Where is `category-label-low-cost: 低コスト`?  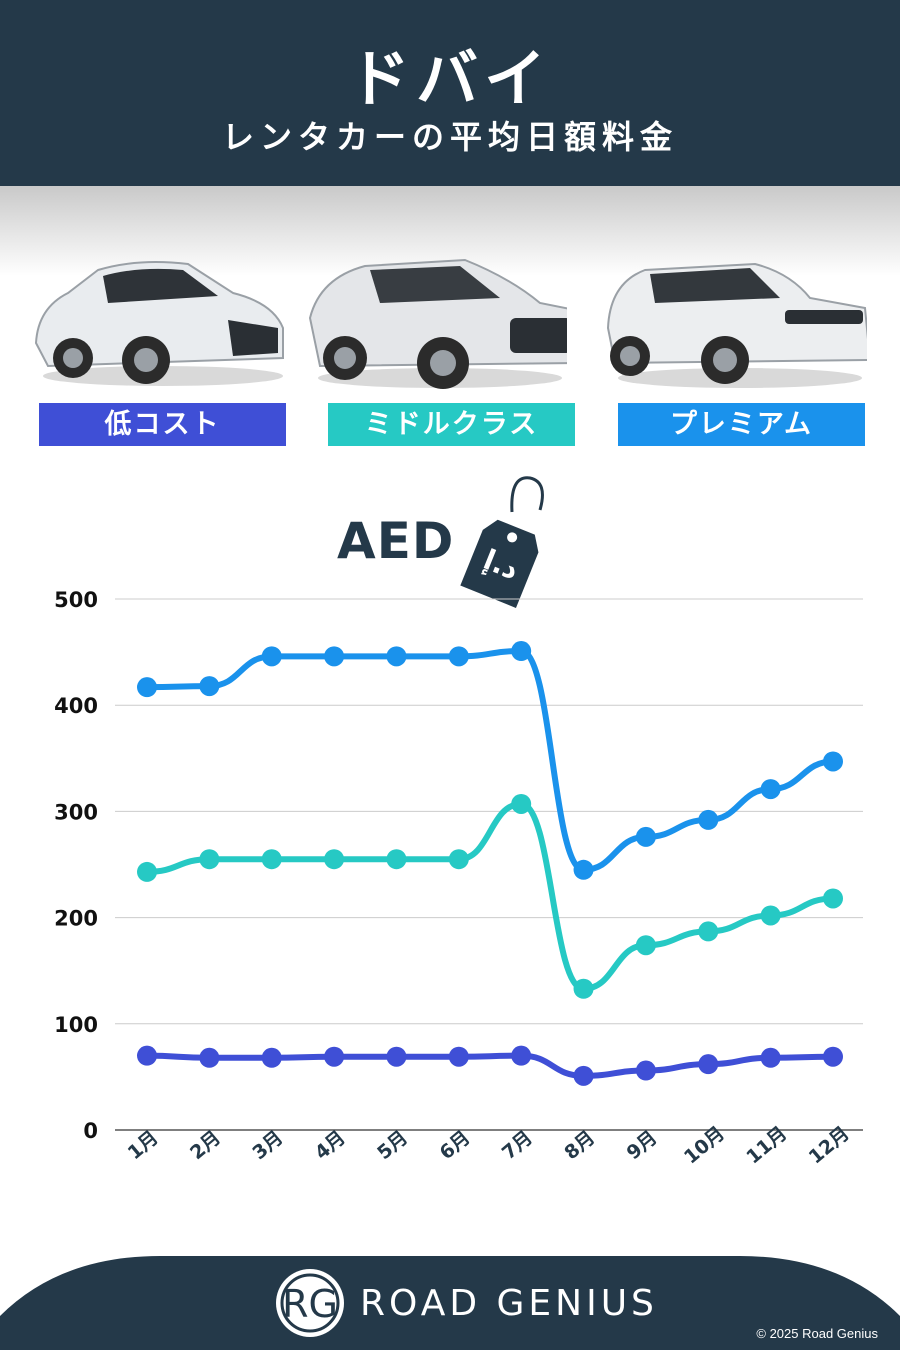 category-label-low-cost: 低コスト is located at coordinates (162, 424).